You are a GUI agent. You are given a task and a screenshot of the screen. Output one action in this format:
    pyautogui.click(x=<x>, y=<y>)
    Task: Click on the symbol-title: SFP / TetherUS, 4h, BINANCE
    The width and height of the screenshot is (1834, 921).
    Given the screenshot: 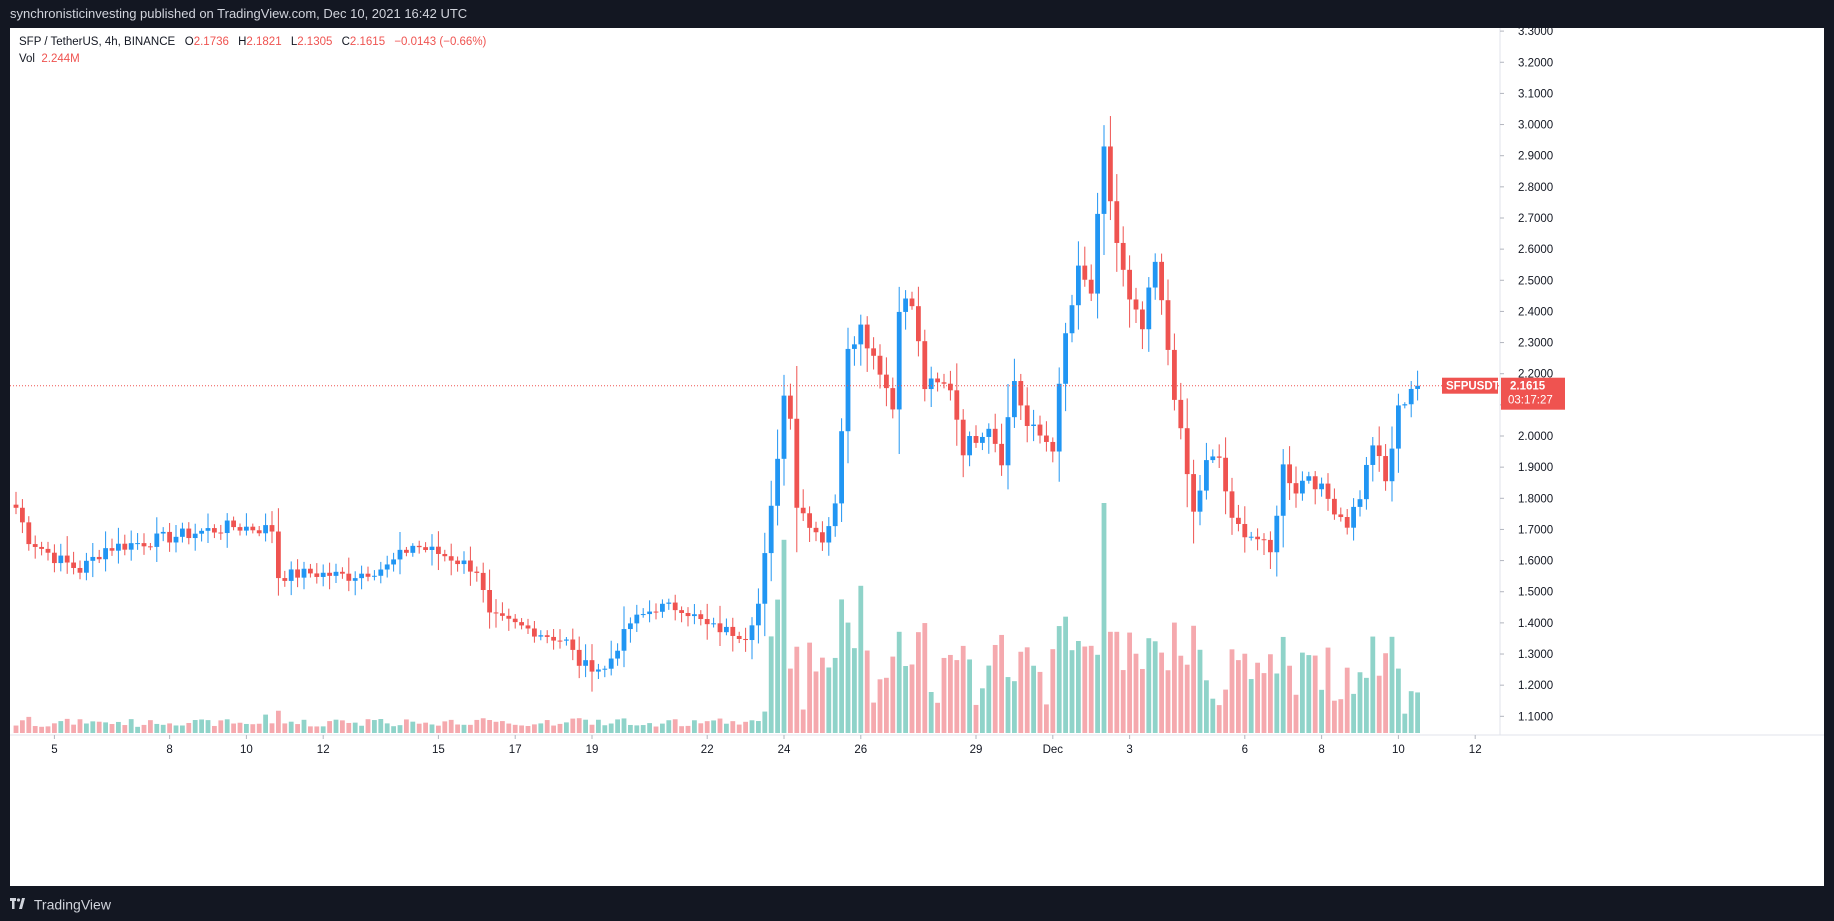 What is the action you would take?
    pyautogui.click(x=97, y=42)
    